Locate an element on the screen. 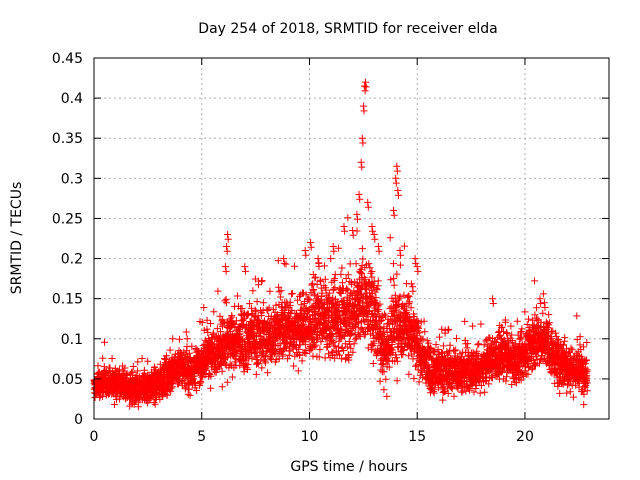 The width and height of the screenshot is (640, 480). x-axis-title: GPS time / hours is located at coordinates (348, 467).